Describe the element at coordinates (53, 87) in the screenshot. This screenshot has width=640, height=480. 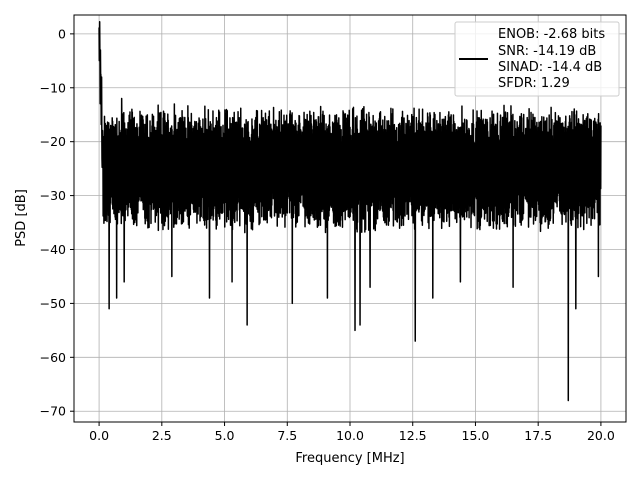
I see `y-tick-label: −10` at that location.